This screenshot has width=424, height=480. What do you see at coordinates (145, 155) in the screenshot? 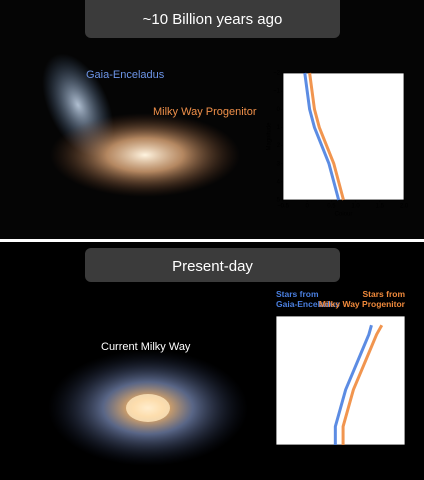
I see `progenitor-disk` at bounding box center [145, 155].